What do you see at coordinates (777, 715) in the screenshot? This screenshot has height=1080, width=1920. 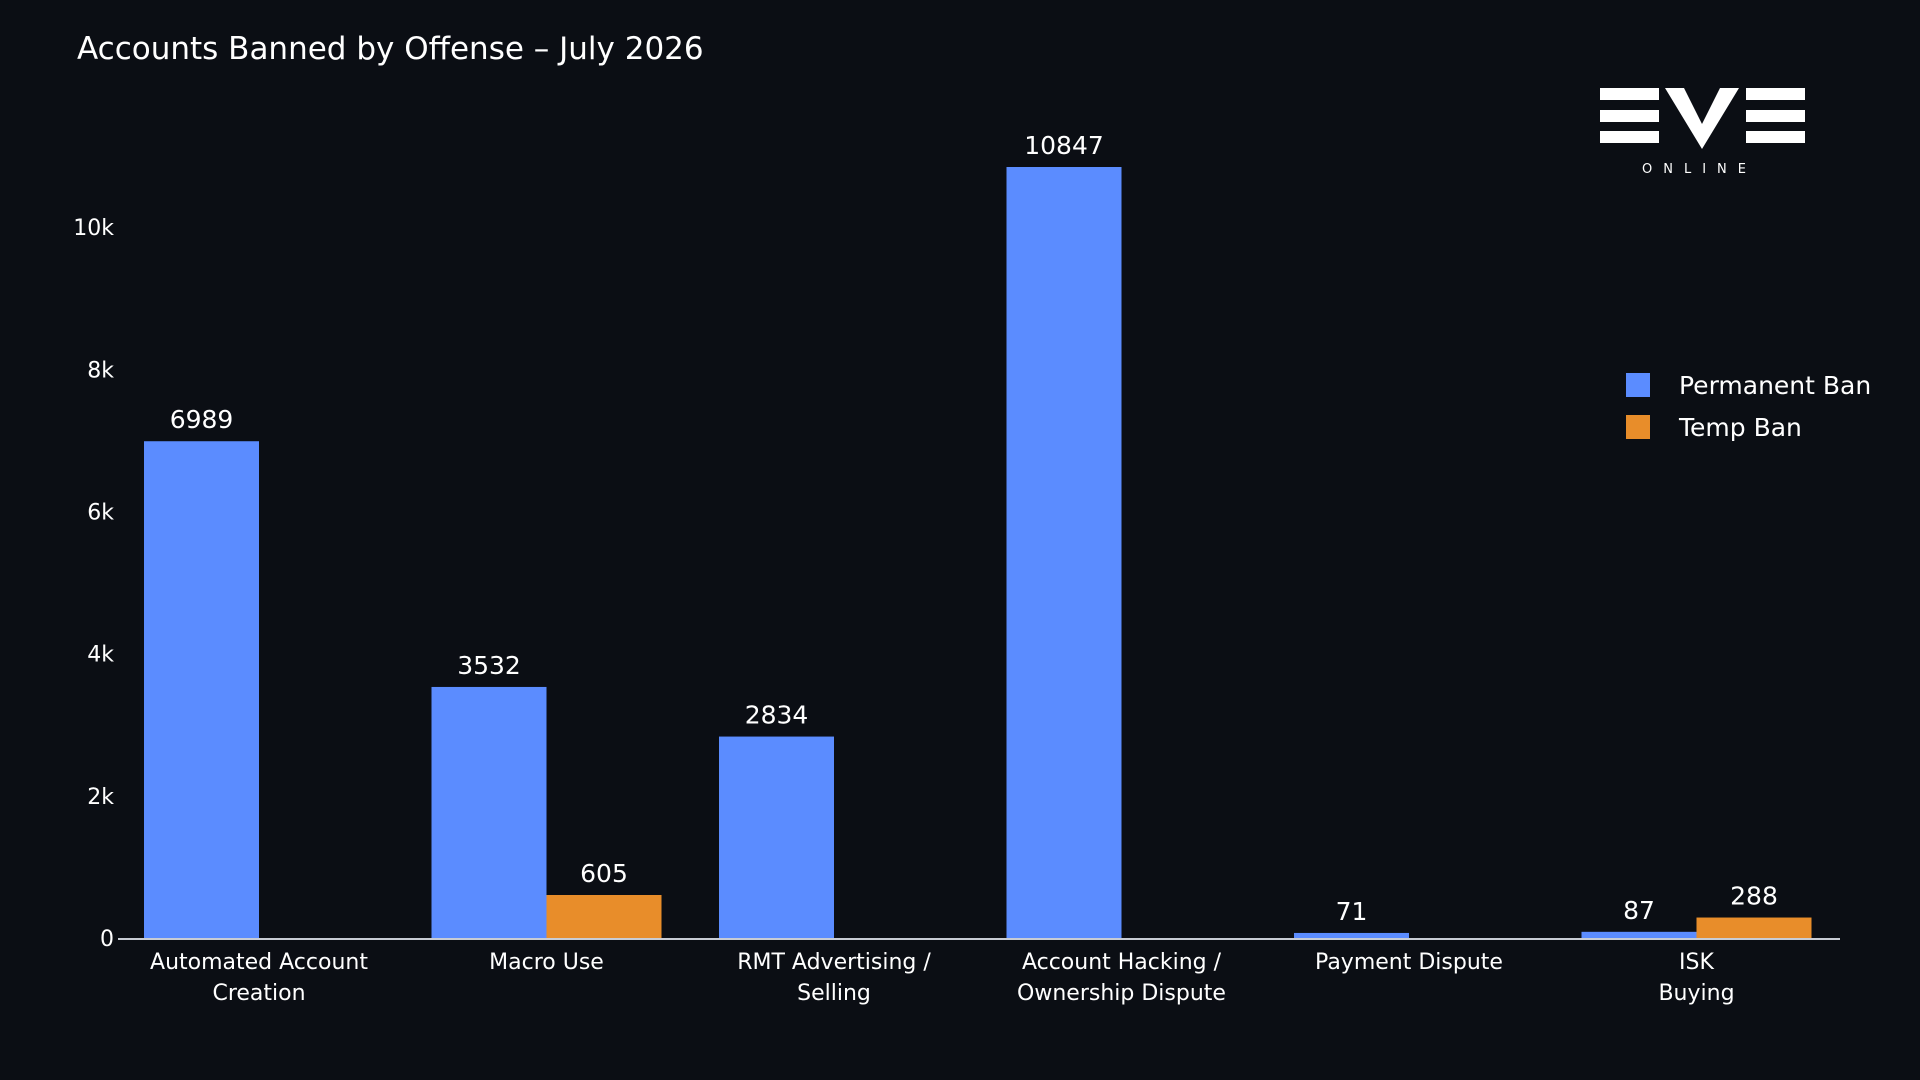 I see `data-label: 2834` at bounding box center [777, 715].